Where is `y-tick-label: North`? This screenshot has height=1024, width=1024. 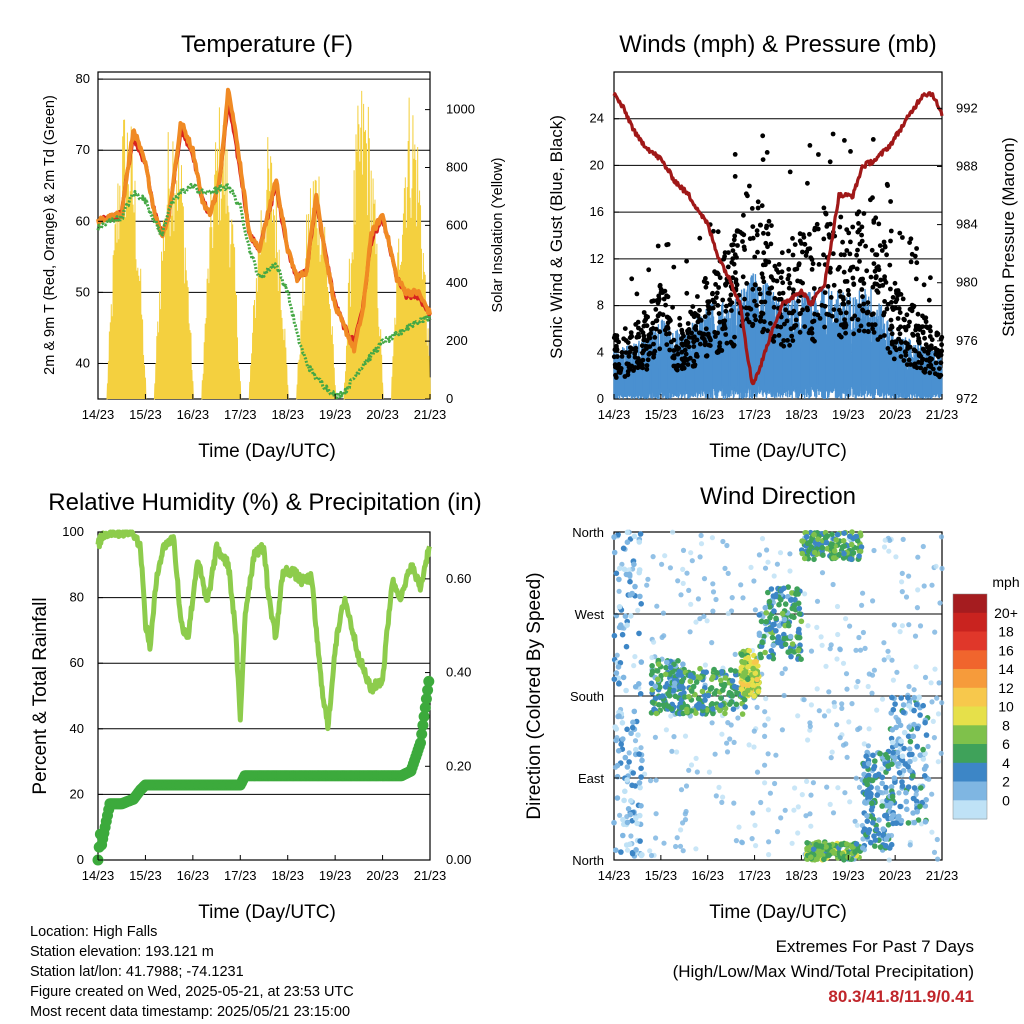 y-tick-label: North is located at coordinates (588, 532).